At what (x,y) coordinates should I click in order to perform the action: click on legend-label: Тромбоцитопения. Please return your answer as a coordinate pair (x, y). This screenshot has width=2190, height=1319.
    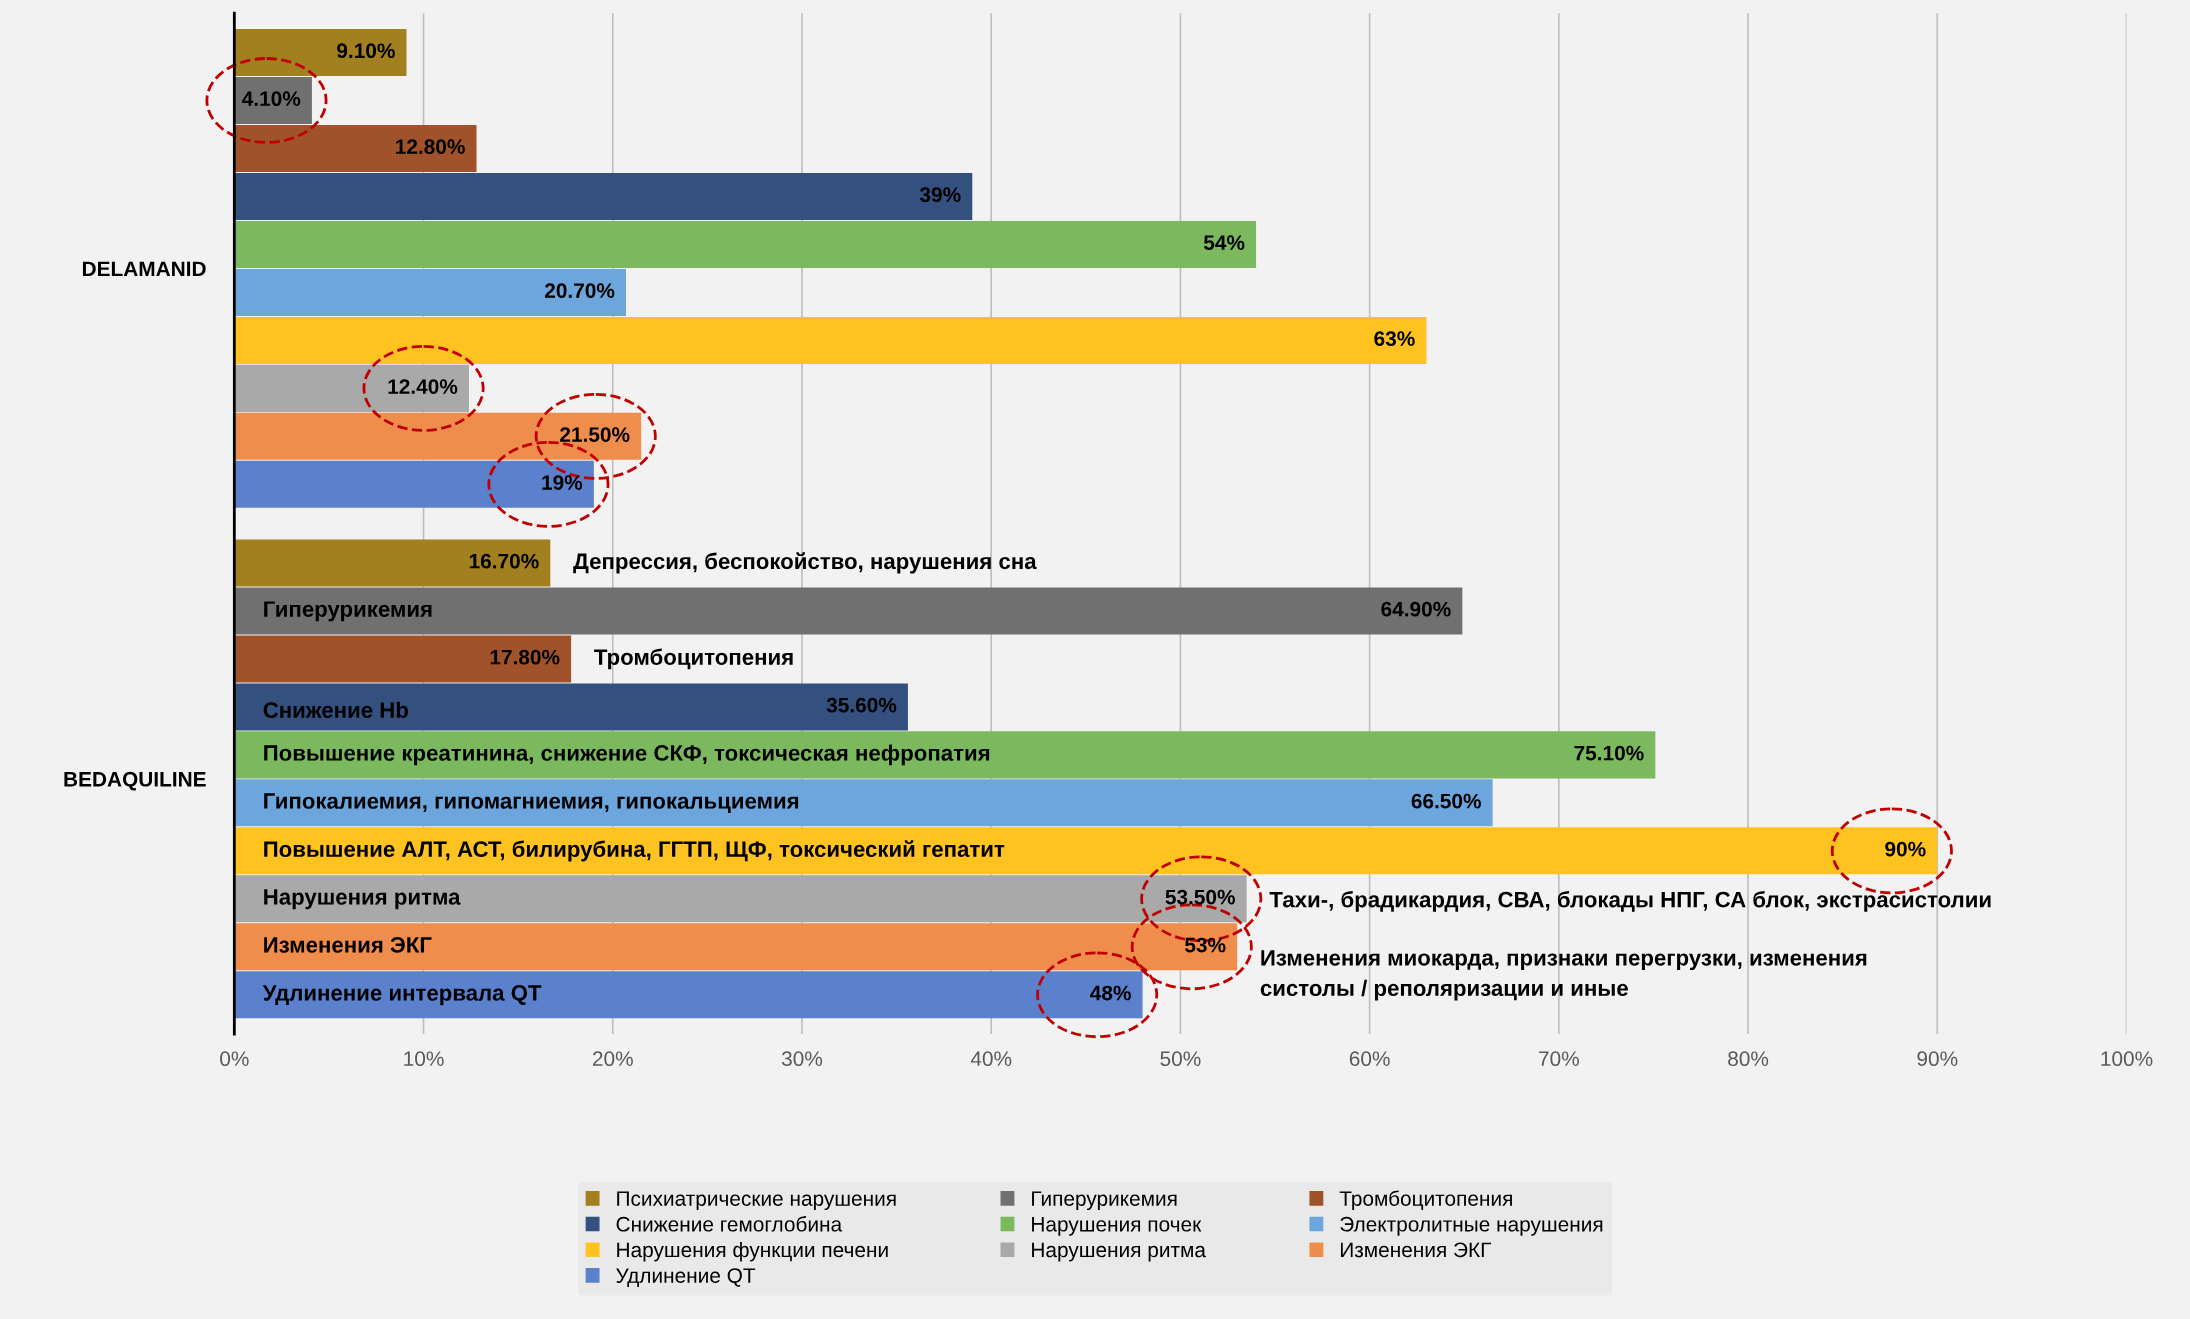
    Looking at the image, I should click on (1425, 1200).